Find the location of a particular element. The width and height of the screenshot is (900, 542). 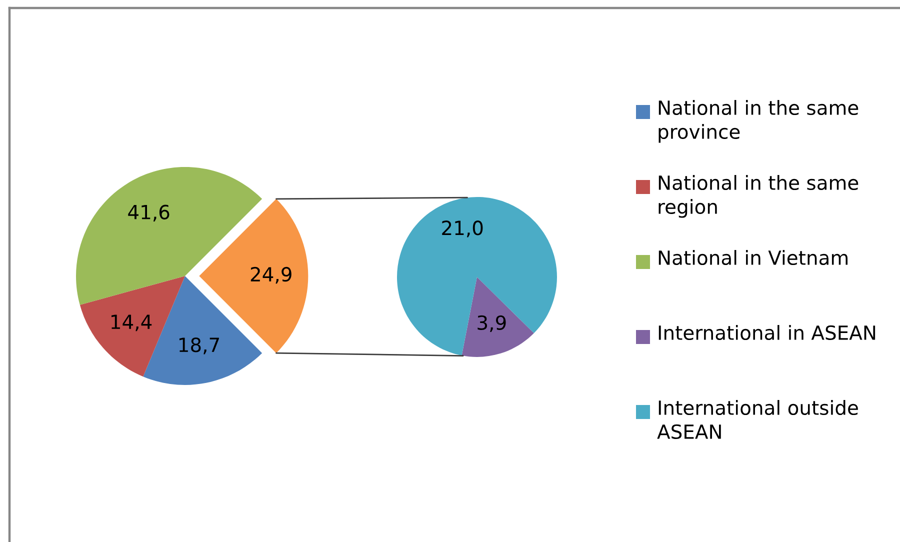

data-label: 41,6 is located at coordinates (149, 213).